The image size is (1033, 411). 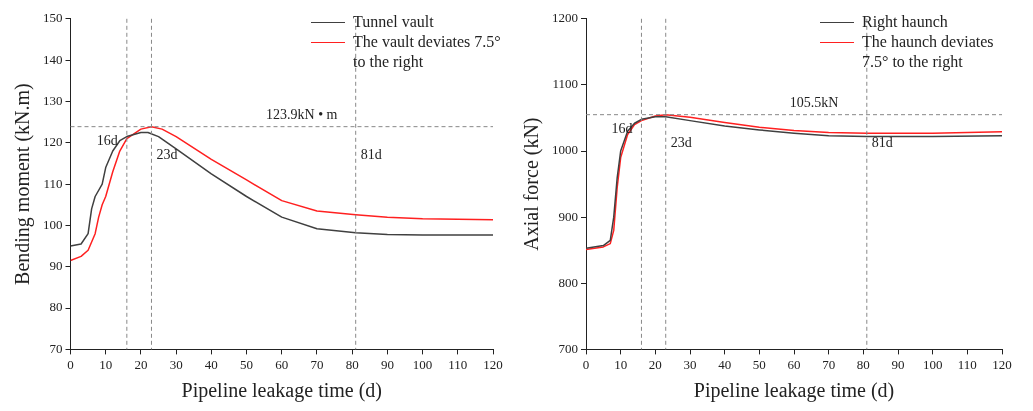 What do you see at coordinates (53, 18) in the screenshot?
I see `y-tick-label: 150` at bounding box center [53, 18].